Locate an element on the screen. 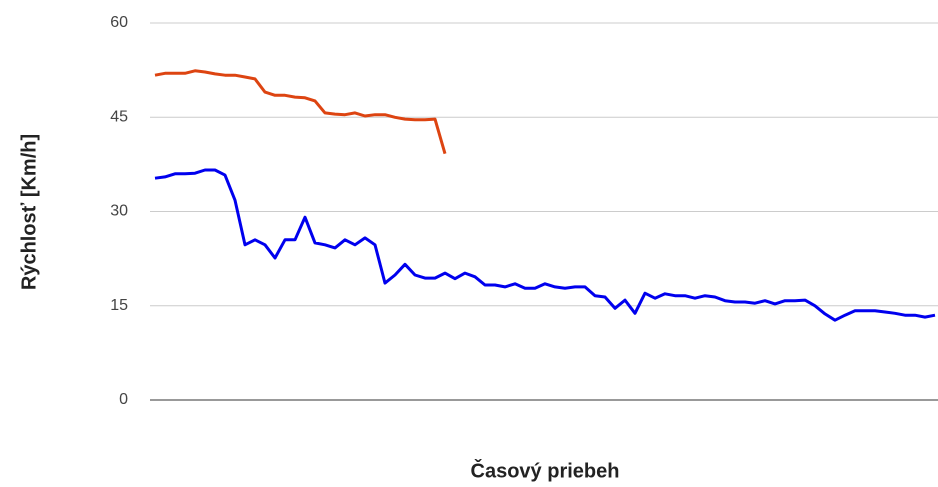 The height and width of the screenshot is (487, 938). line-series is located at coordinates (300, 112).